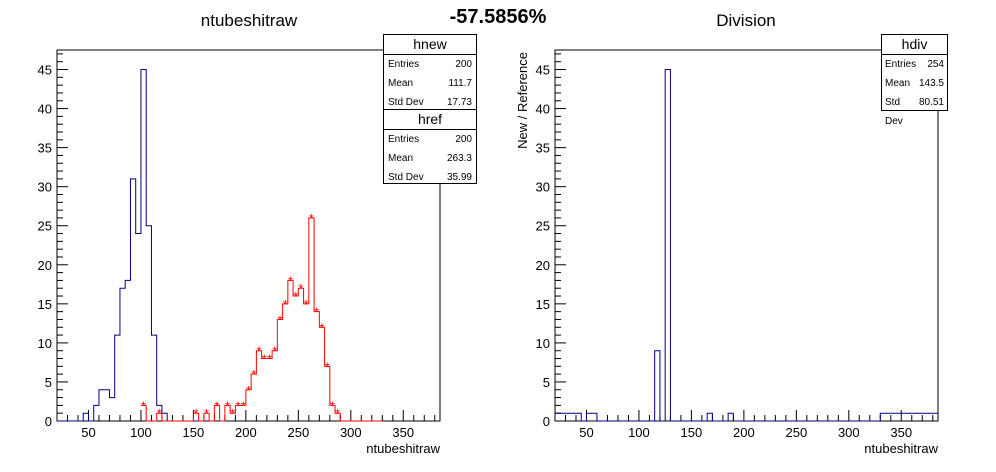  Describe the element at coordinates (914, 110) in the screenshot. I see `stats-row-stddev: Std Dev 80.51` at that location.